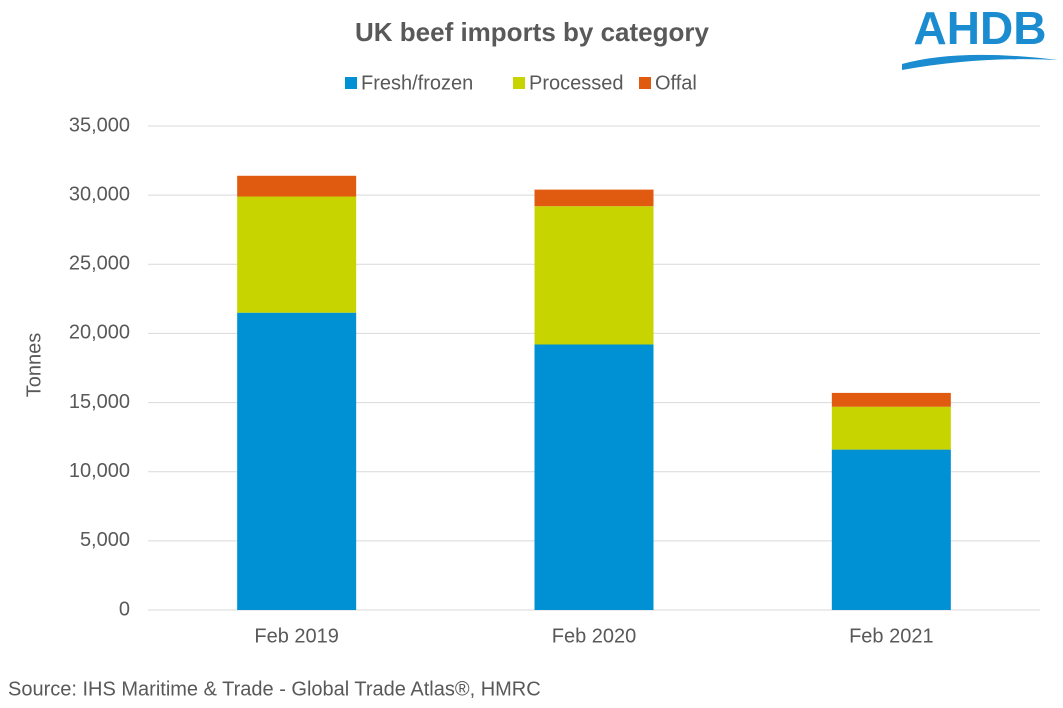 The image size is (1063, 708). I want to click on x-tick-label: Feb 2019, so click(296, 636).